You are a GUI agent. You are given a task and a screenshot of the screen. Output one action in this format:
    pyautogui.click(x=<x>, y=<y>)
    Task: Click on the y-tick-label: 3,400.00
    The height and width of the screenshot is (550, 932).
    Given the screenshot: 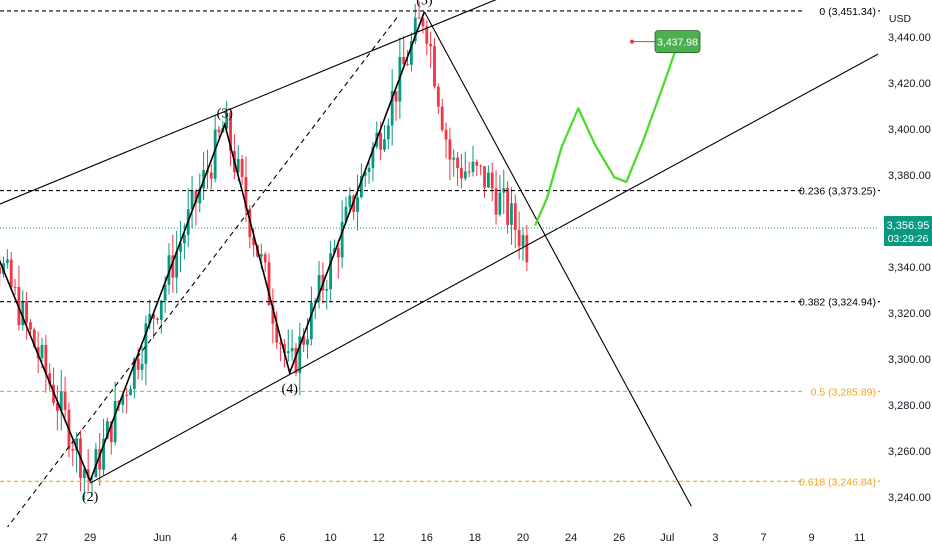 What is the action you would take?
    pyautogui.click(x=909, y=130)
    